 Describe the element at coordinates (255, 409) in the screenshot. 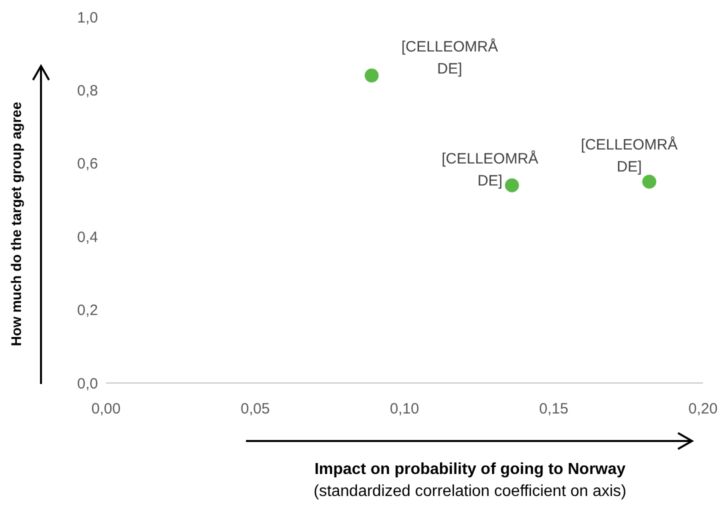

I see `x-tick-label: 0,05` at that location.